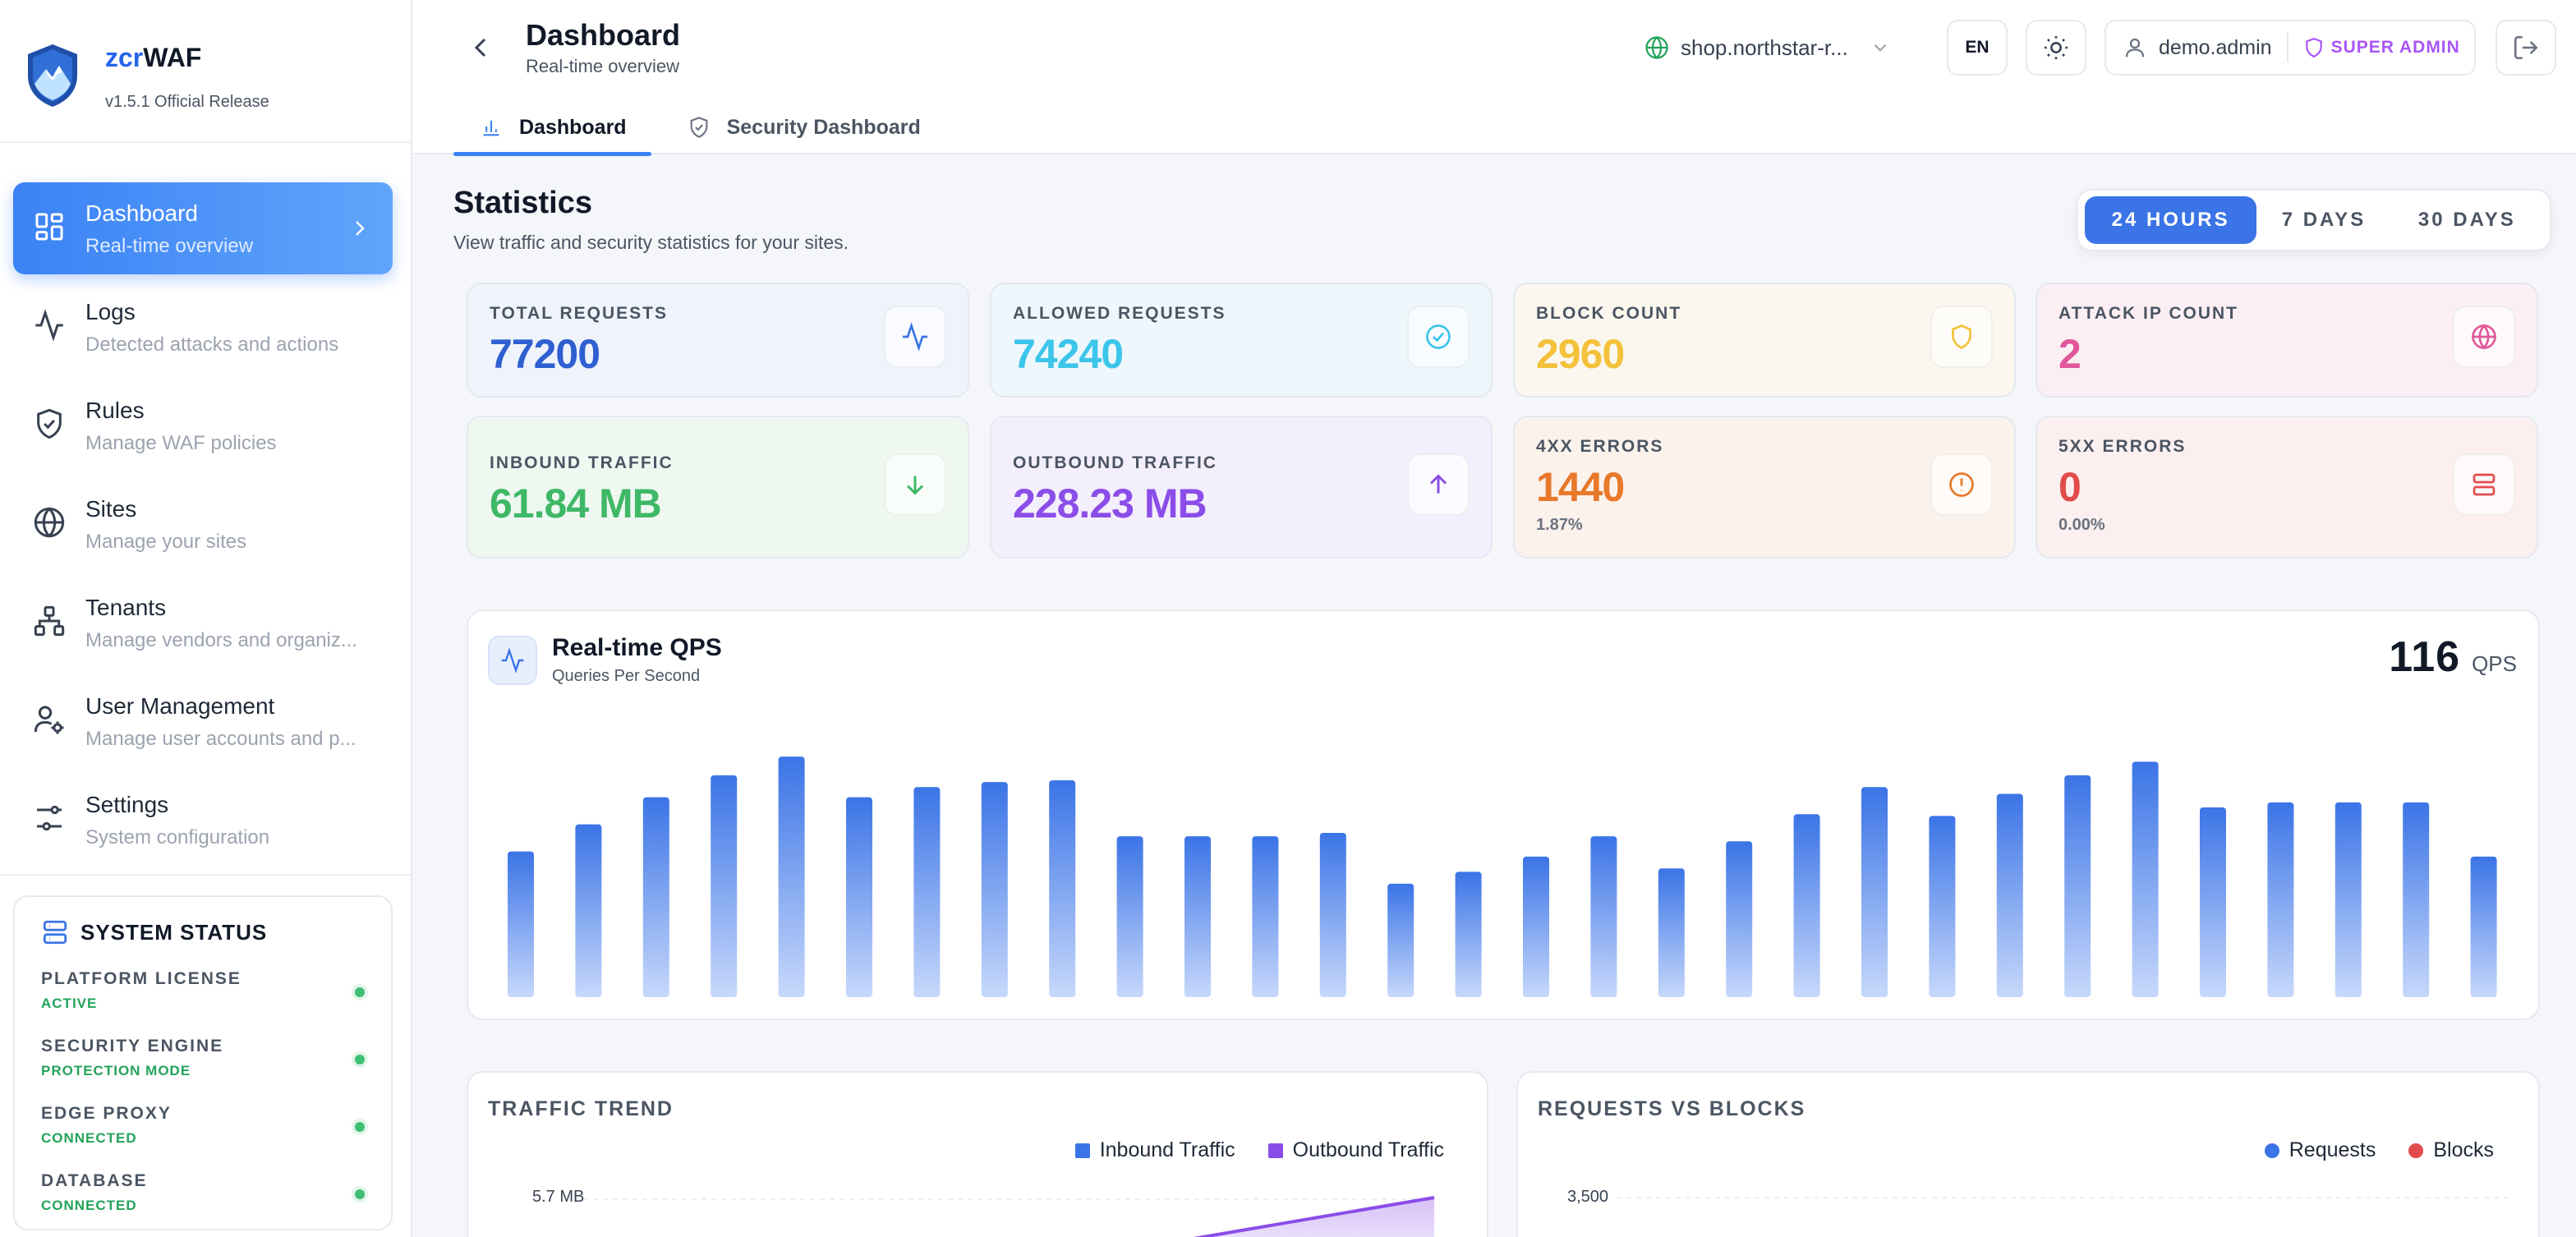 This screenshot has height=1237, width=2576. Describe the element at coordinates (1765, 341) in the screenshot. I see `stat-card-block-count: BLOCK COUNT 2960` at that location.